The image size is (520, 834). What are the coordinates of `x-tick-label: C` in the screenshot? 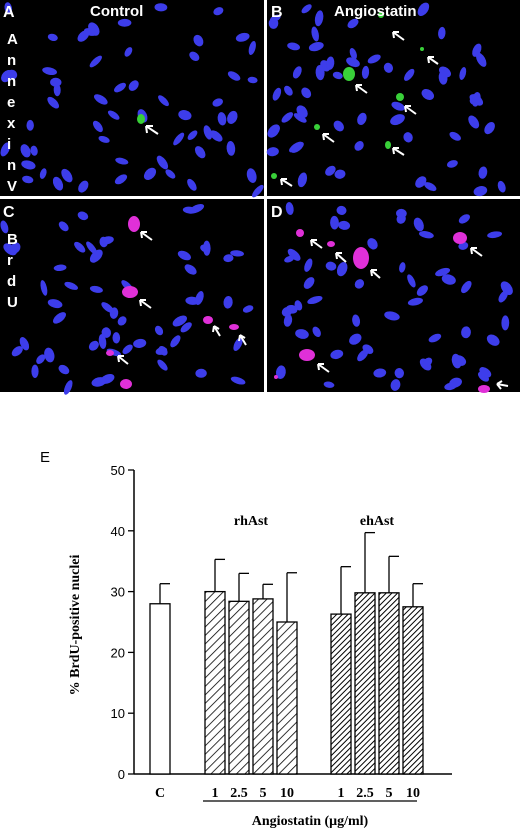 It's located at (160, 793).